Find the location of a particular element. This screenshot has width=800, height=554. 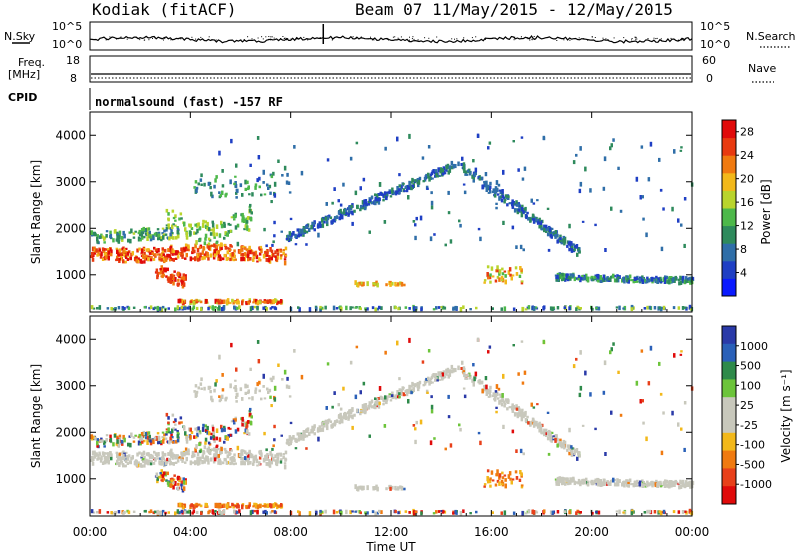

noise-tick-right-top: 10^5 is located at coordinates (715, 26).